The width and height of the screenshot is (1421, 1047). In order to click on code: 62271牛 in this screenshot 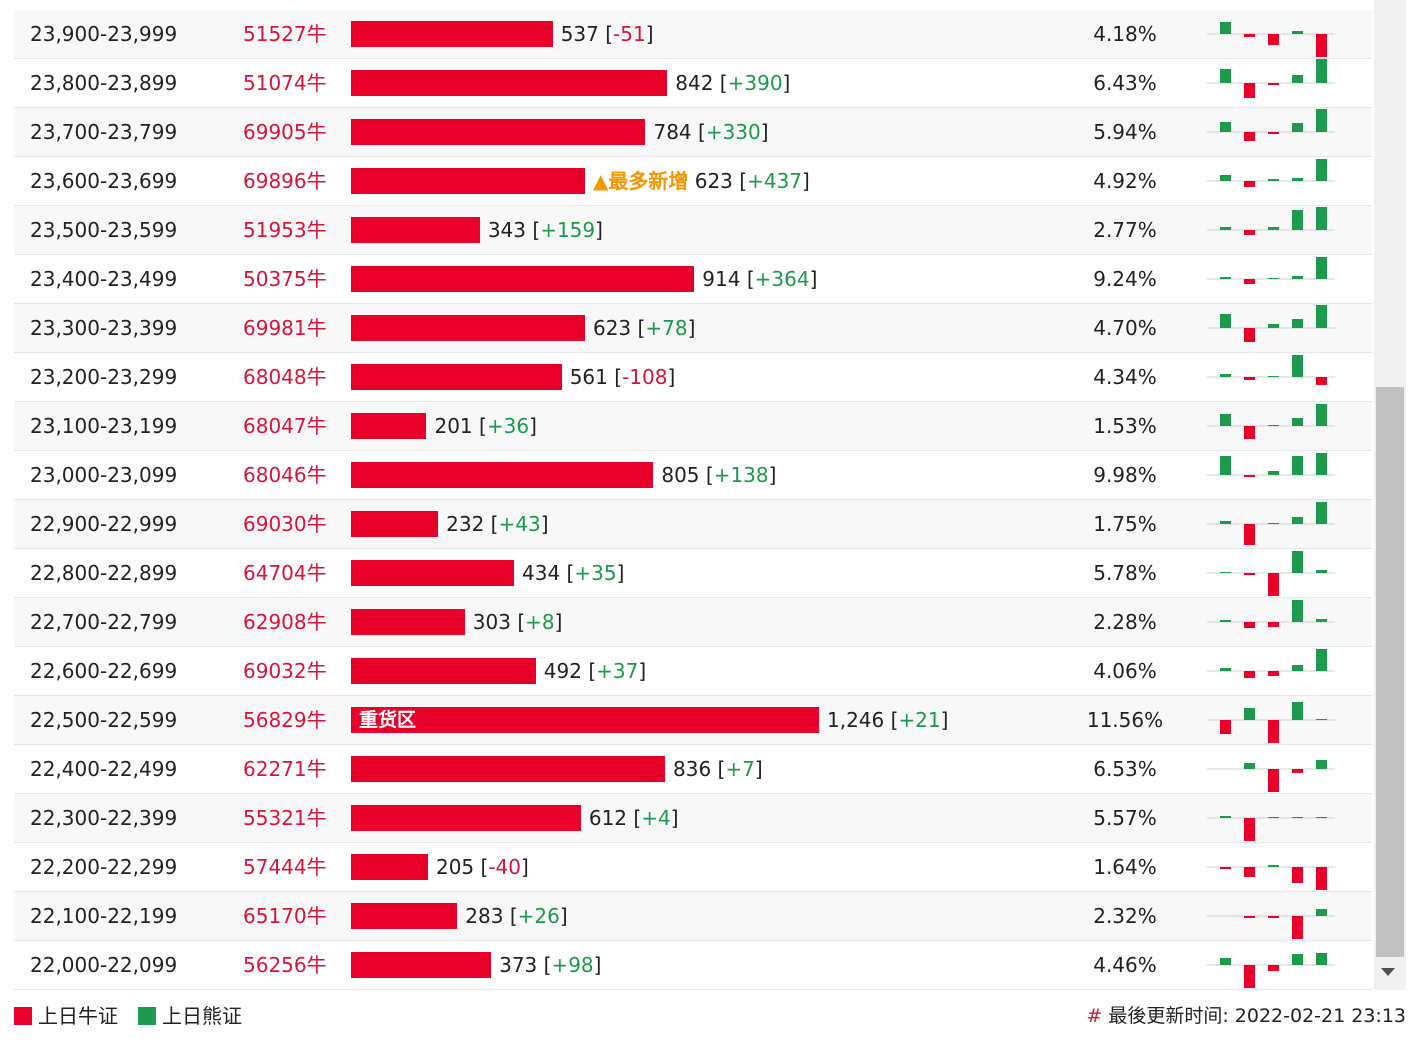, I will do `click(285, 769)`.